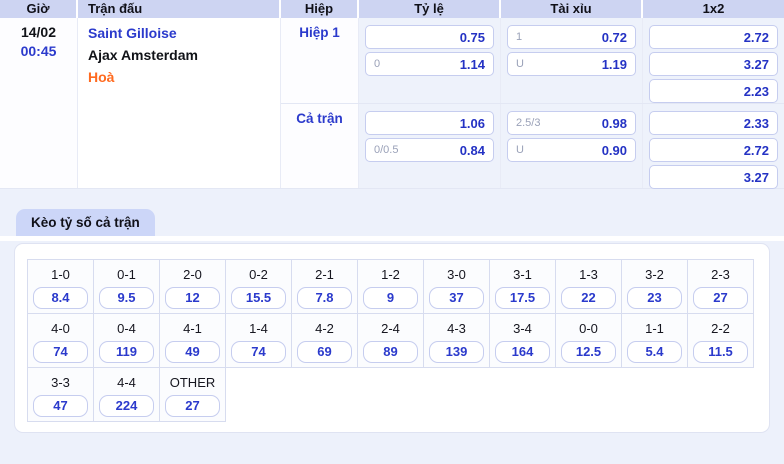 Image resolution: width=784 pixels, height=464 pixels. Describe the element at coordinates (571, 64) in the screenshot. I see `over-under-odds-button: U 1.19` at that location.